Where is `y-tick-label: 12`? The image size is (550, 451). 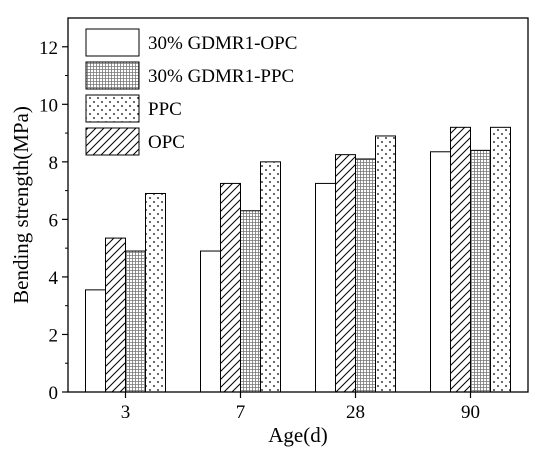
y-tick-label: 12 is located at coordinates (48, 48).